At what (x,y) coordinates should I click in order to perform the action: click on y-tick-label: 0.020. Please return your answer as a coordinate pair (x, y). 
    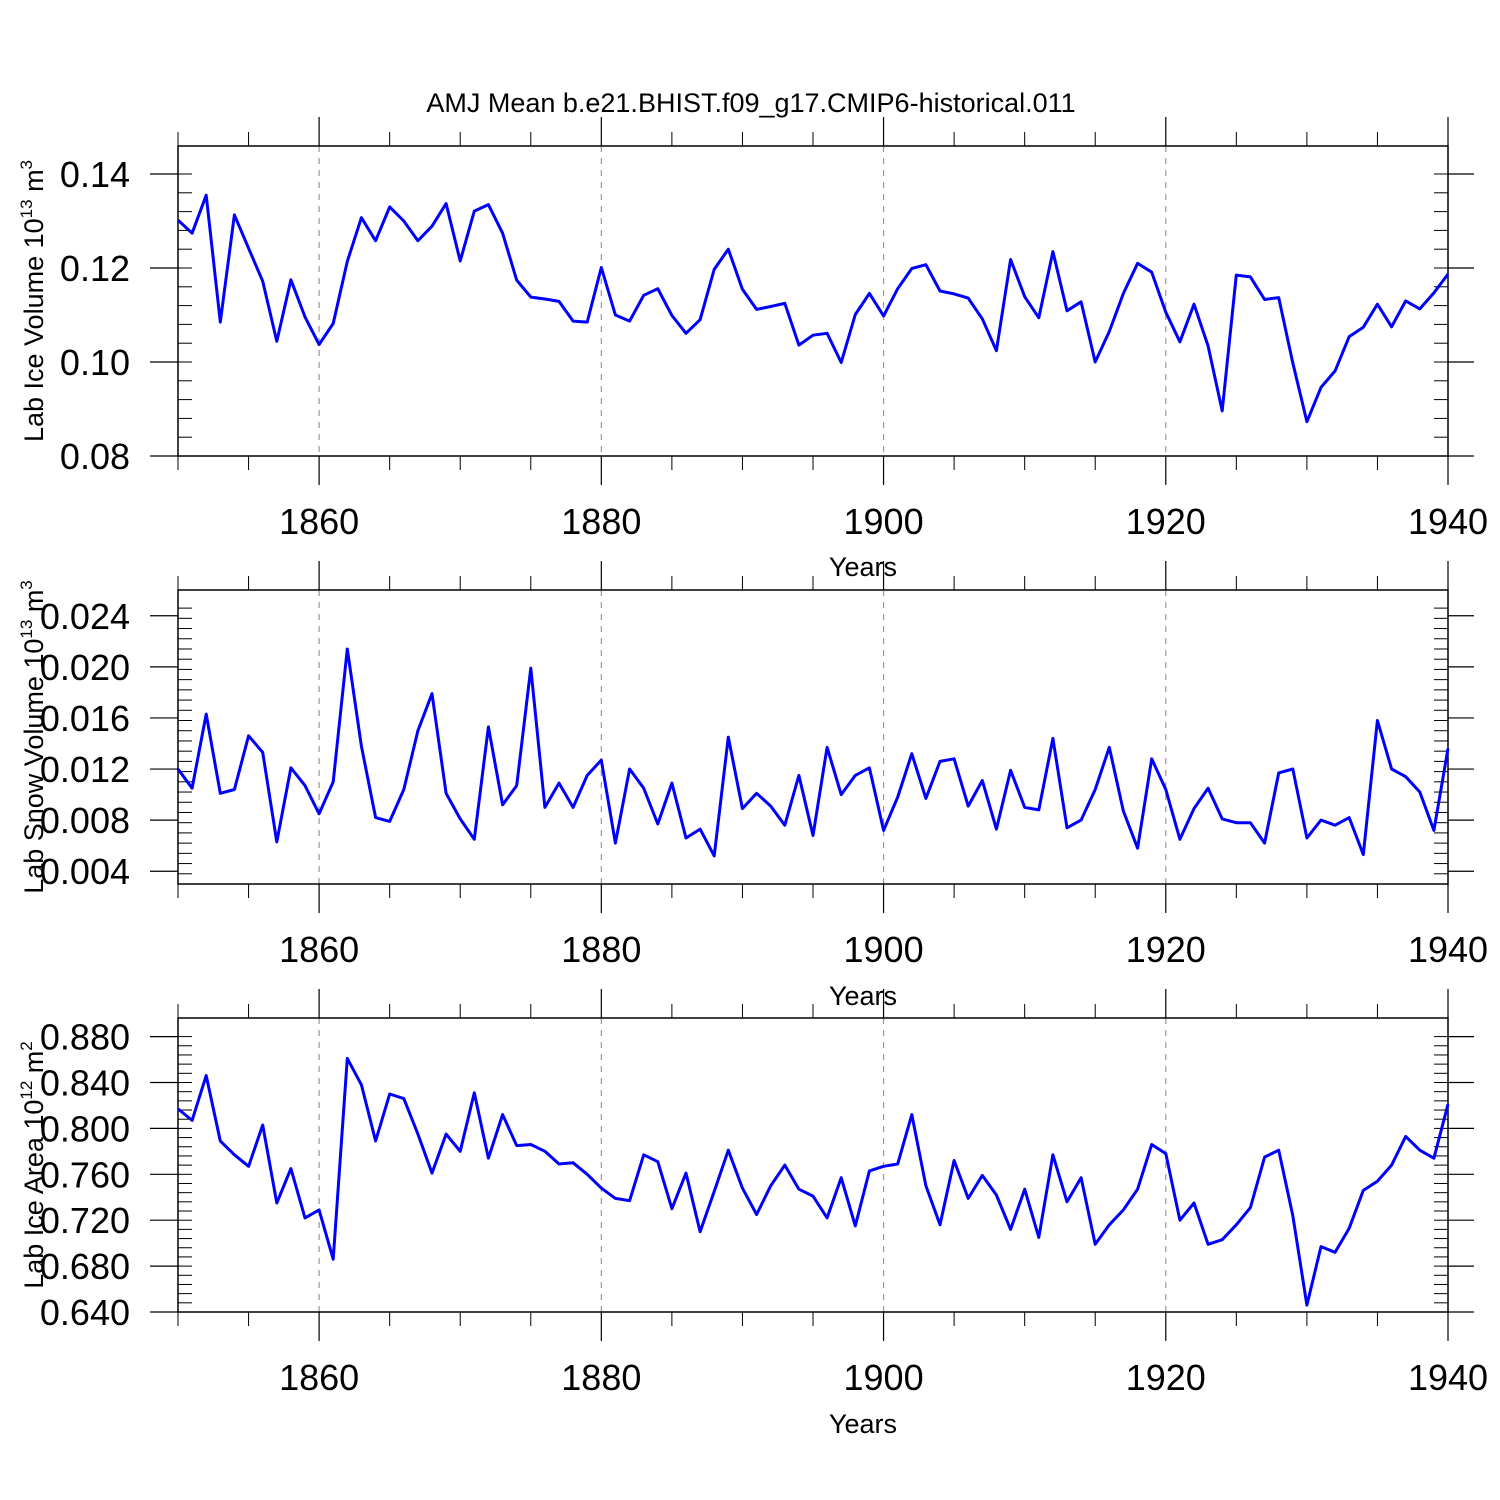
    Looking at the image, I should click on (85, 667).